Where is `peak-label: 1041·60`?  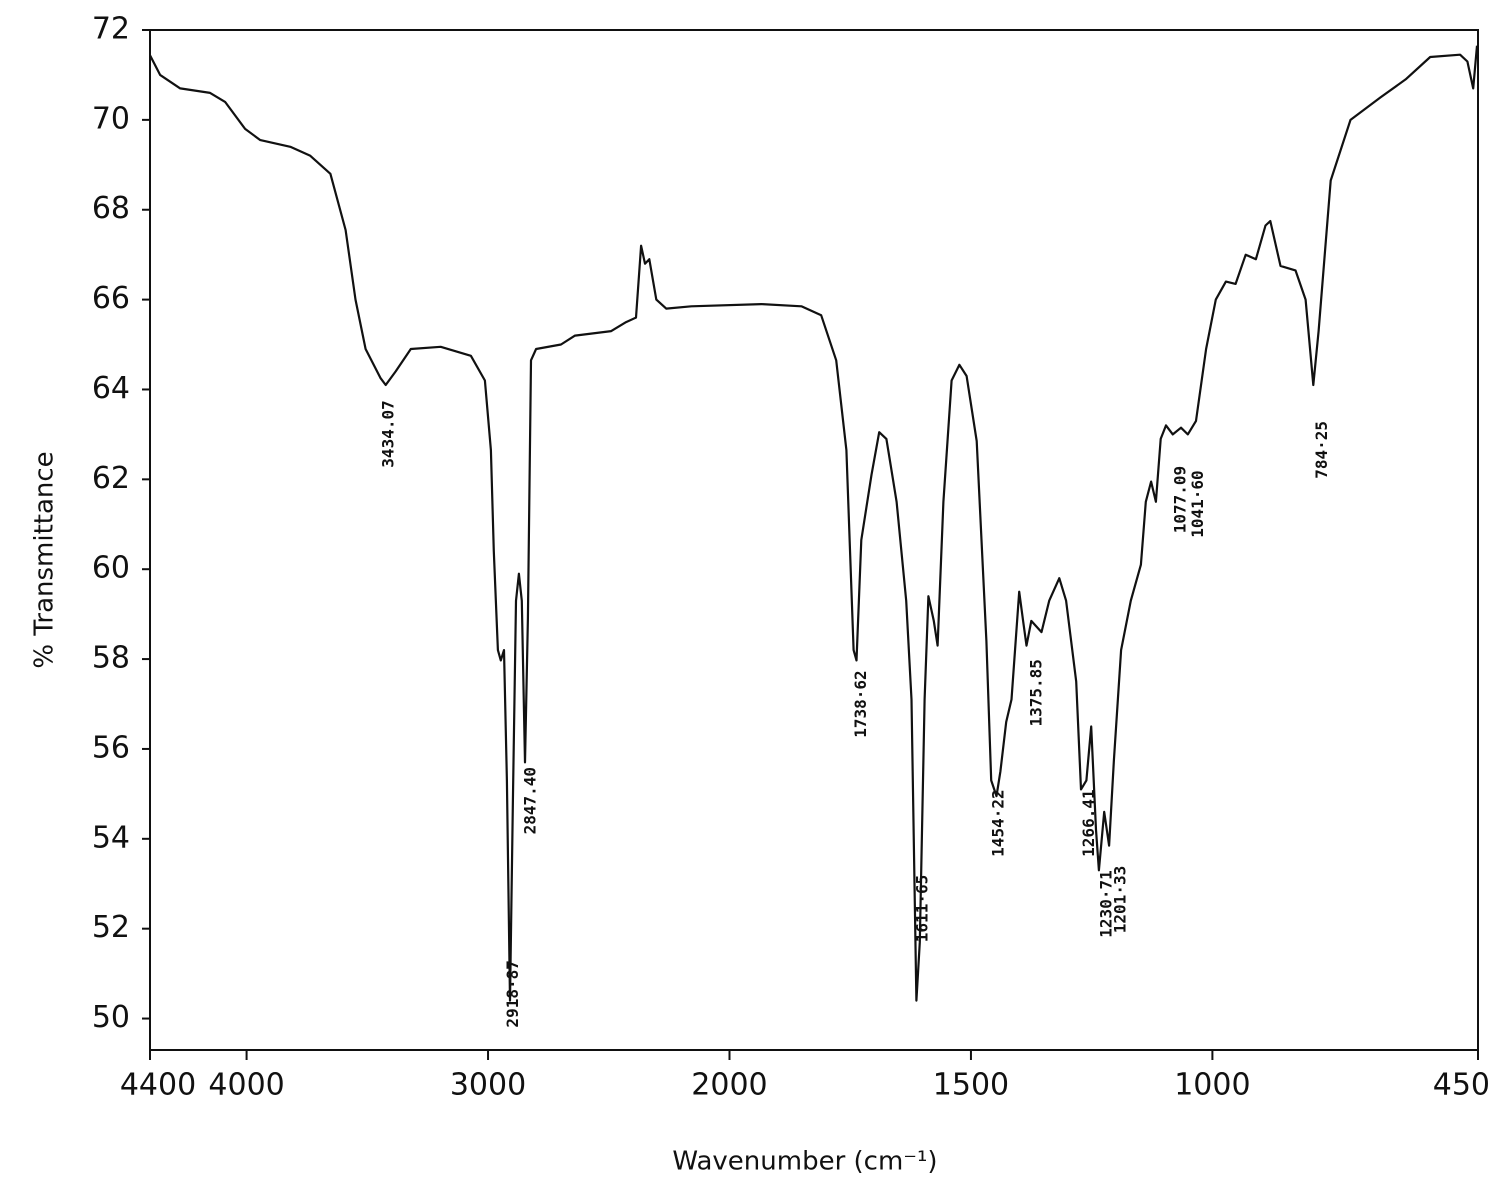 peak-label: 1041·60 is located at coordinates (1197, 503).